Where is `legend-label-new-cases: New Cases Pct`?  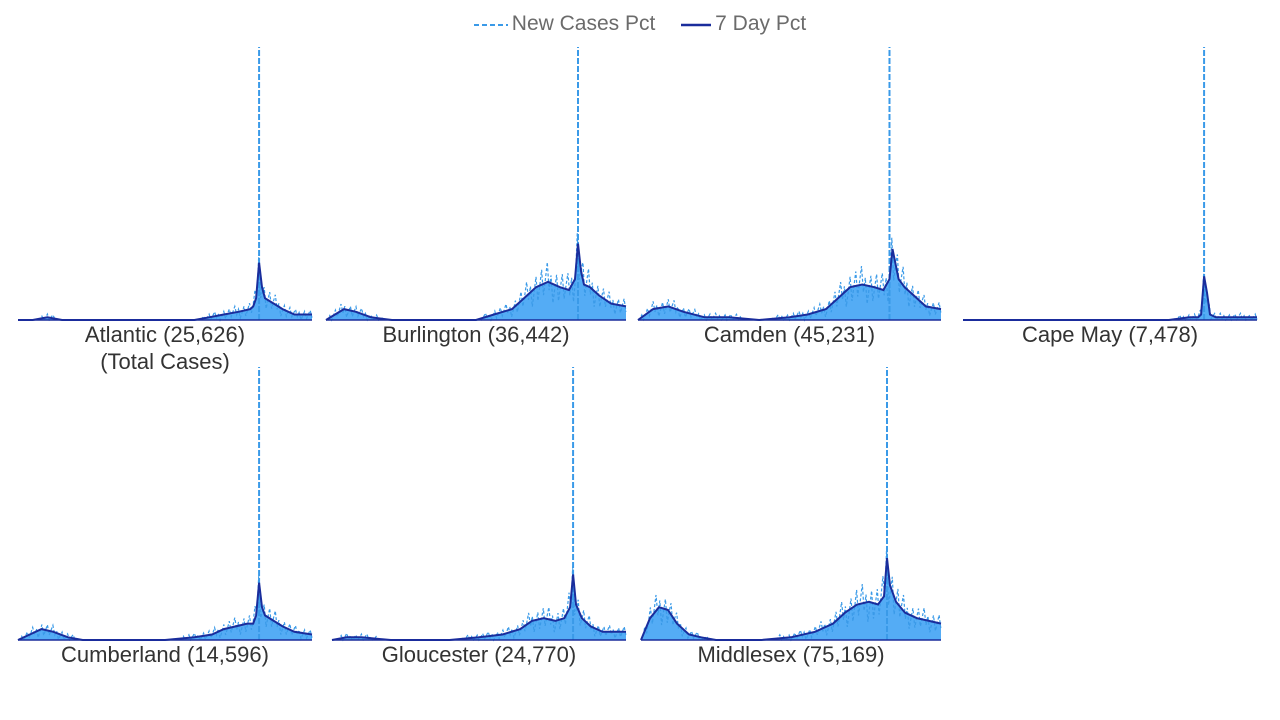 legend-label-new-cases: New Cases Pct is located at coordinates (583, 24).